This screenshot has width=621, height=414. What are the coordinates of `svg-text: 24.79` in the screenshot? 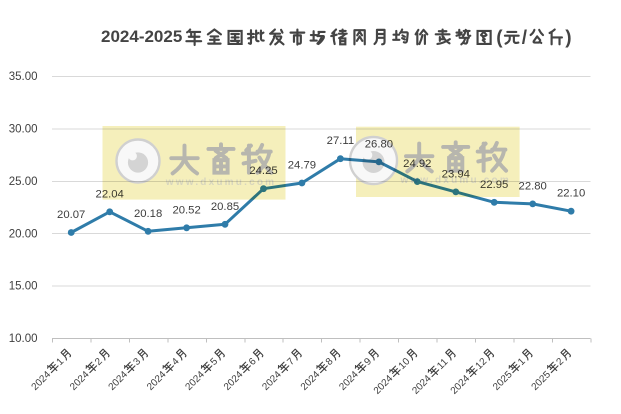 It's located at (302, 166).